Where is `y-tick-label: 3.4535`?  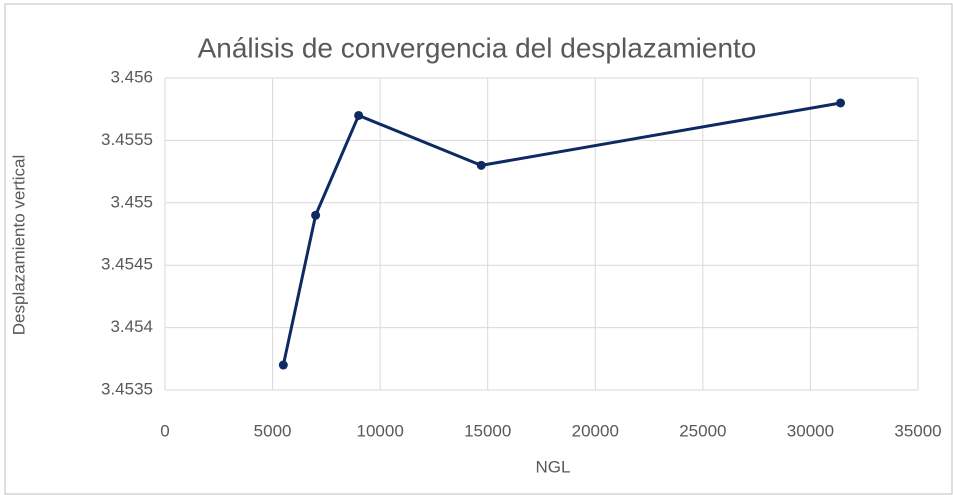
y-tick-label: 3.4535 is located at coordinates (127, 388).